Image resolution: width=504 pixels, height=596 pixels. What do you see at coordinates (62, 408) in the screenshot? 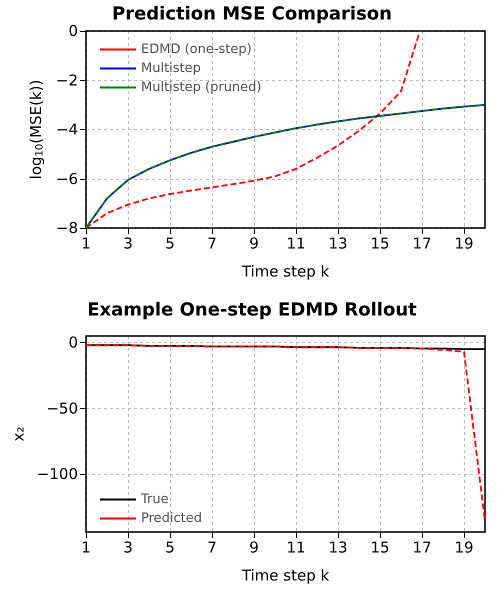
I see `y-tick-label: −50` at bounding box center [62, 408].